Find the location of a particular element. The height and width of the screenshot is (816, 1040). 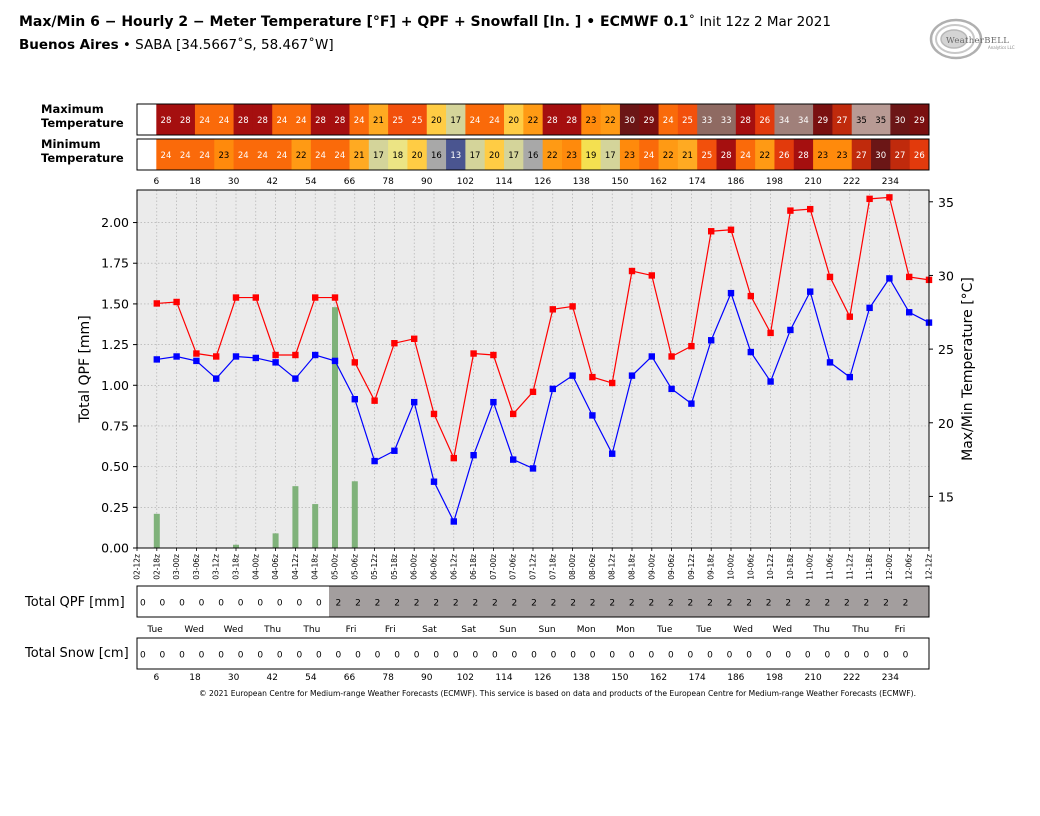

max-temp-value: 29 is located at coordinates (822, 121).